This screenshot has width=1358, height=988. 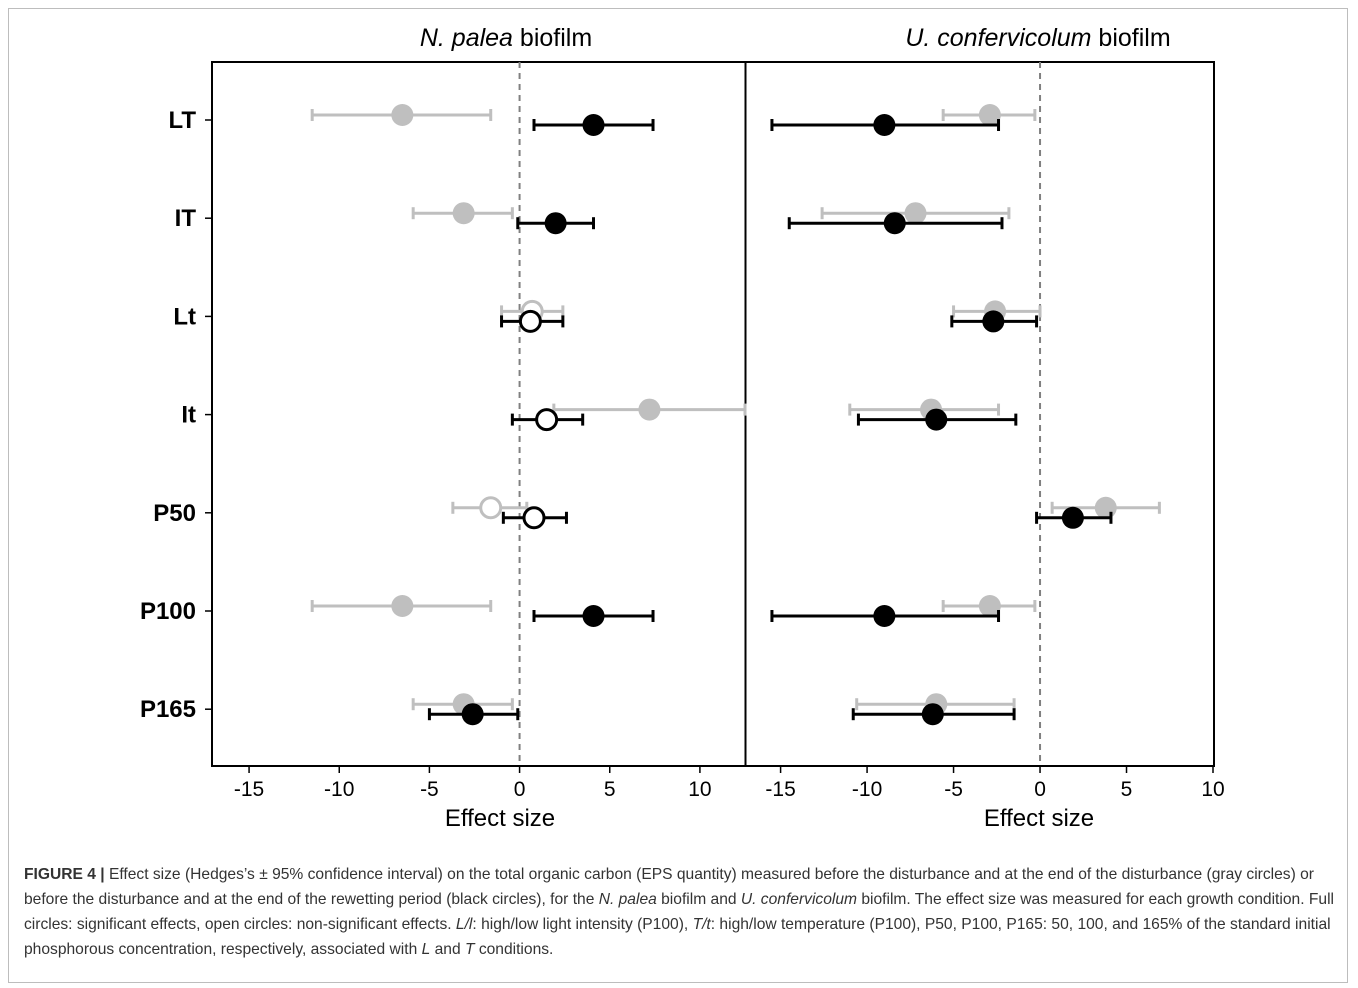 What do you see at coordinates (798, 899) in the screenshot?
I see `caption-species-2: U. confervicolum` at bounding box center [798, 899].